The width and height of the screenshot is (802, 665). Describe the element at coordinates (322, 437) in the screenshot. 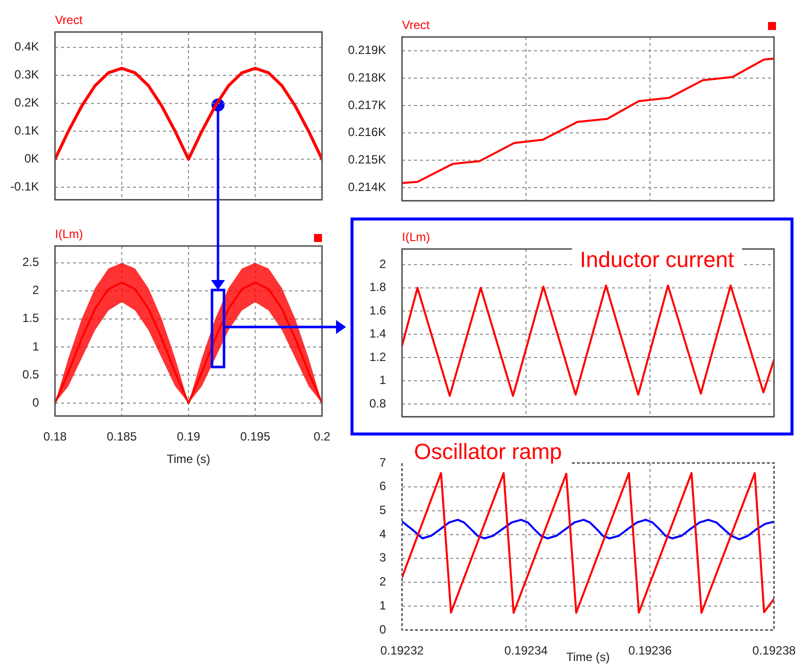

I see `x-tick-label: 0.2` at that location.